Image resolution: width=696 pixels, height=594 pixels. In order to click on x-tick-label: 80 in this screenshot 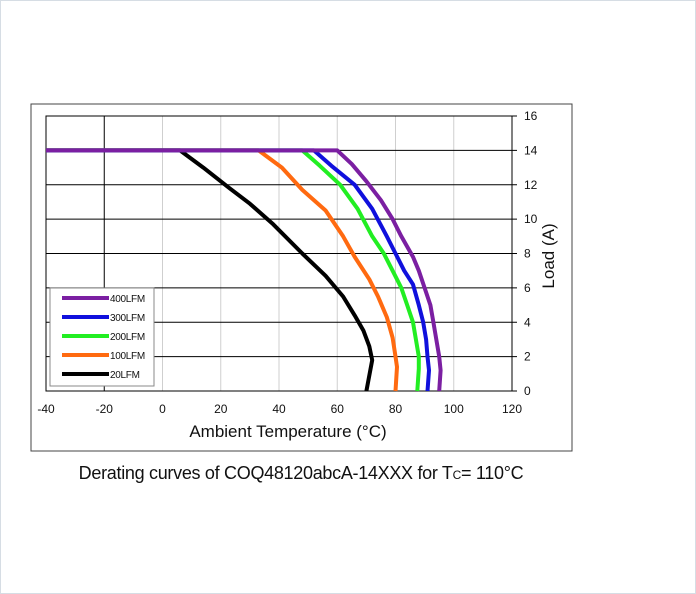, I will do `click(396, 409)`.